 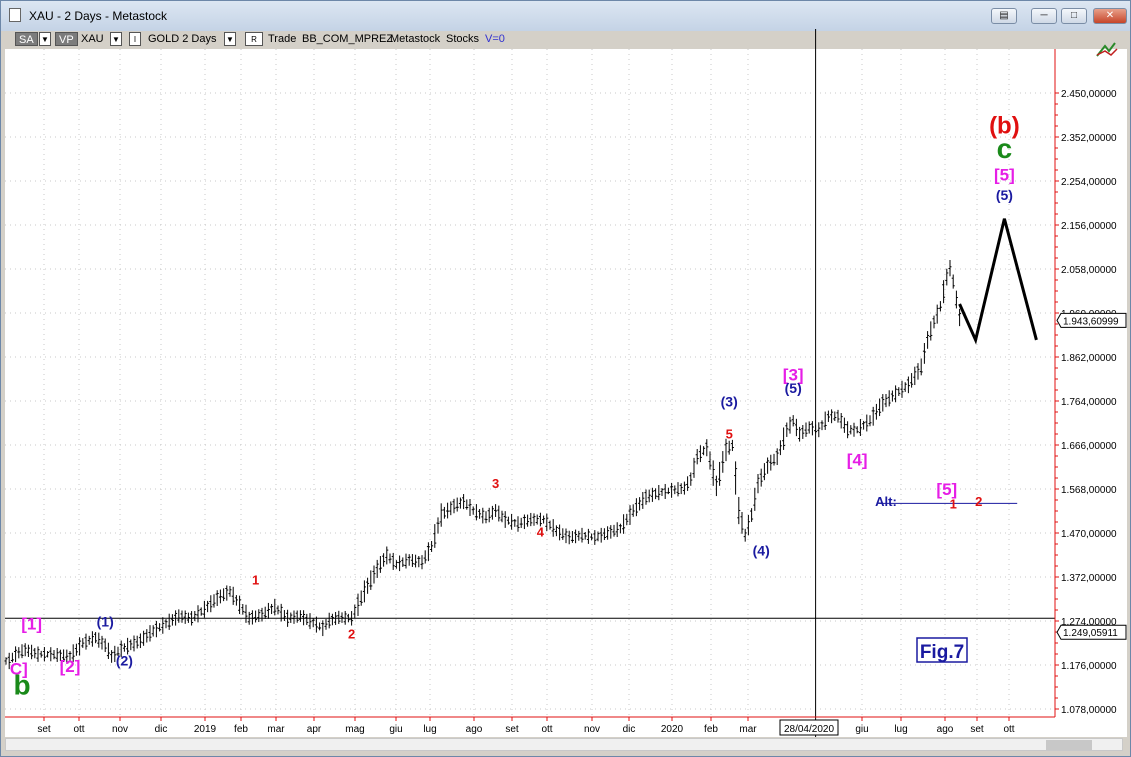 What do you see at coordinates (78, 729) in the screenshot?
I see `x-tick-label: ott` at bounding box center [78, 729].